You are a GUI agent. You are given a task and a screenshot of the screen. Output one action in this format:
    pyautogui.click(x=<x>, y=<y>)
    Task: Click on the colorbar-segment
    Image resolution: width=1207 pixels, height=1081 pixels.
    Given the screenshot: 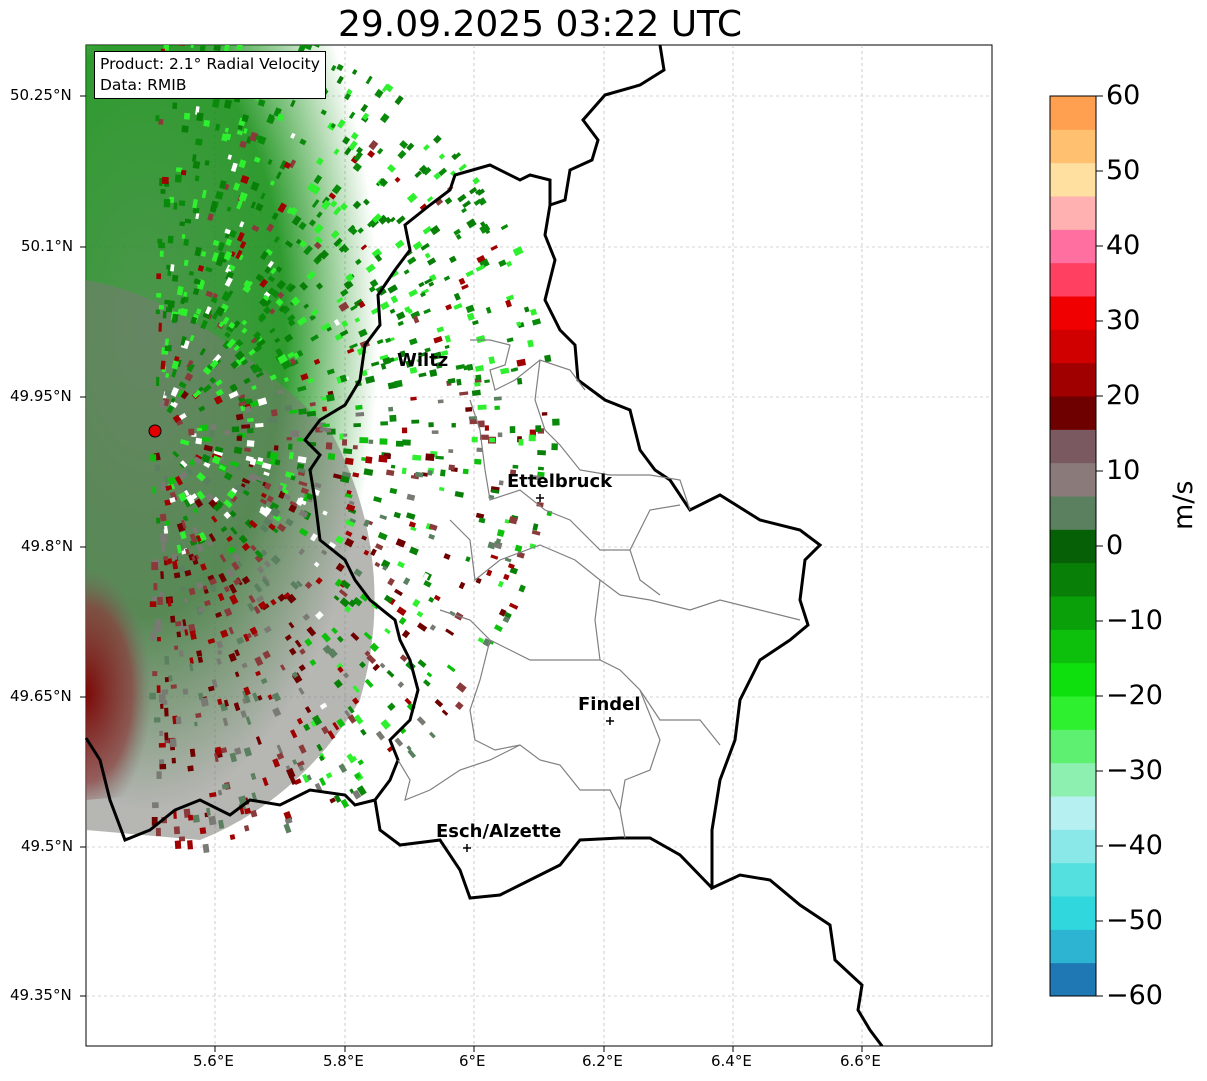 What is the action you would take?
    pyautogui.click(x=1073, y=646)
    